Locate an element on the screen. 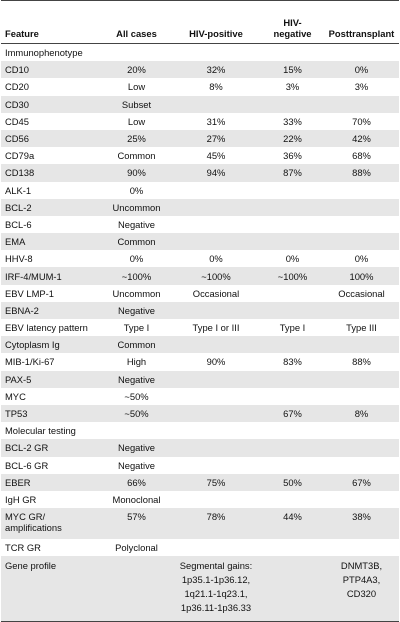 The image size is (400, 622). row-feature-cell: CD10 is located at coordinates (51, 70).